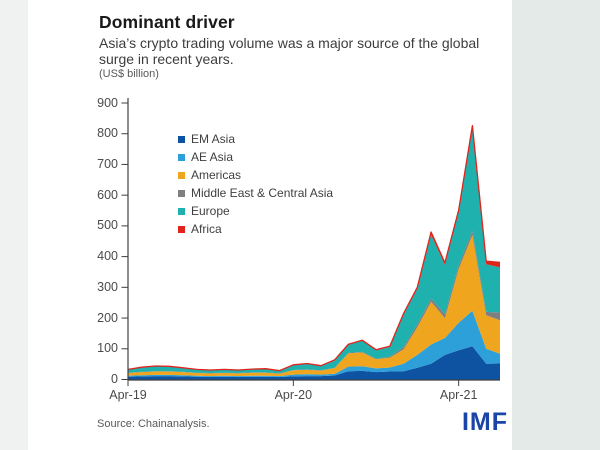 The width and height of the screenshot is (600, 450). What do you see at coordinates (114, 379) in the screenshot?
I see `y-tick-label: 0` at bounding box center [114, 379].